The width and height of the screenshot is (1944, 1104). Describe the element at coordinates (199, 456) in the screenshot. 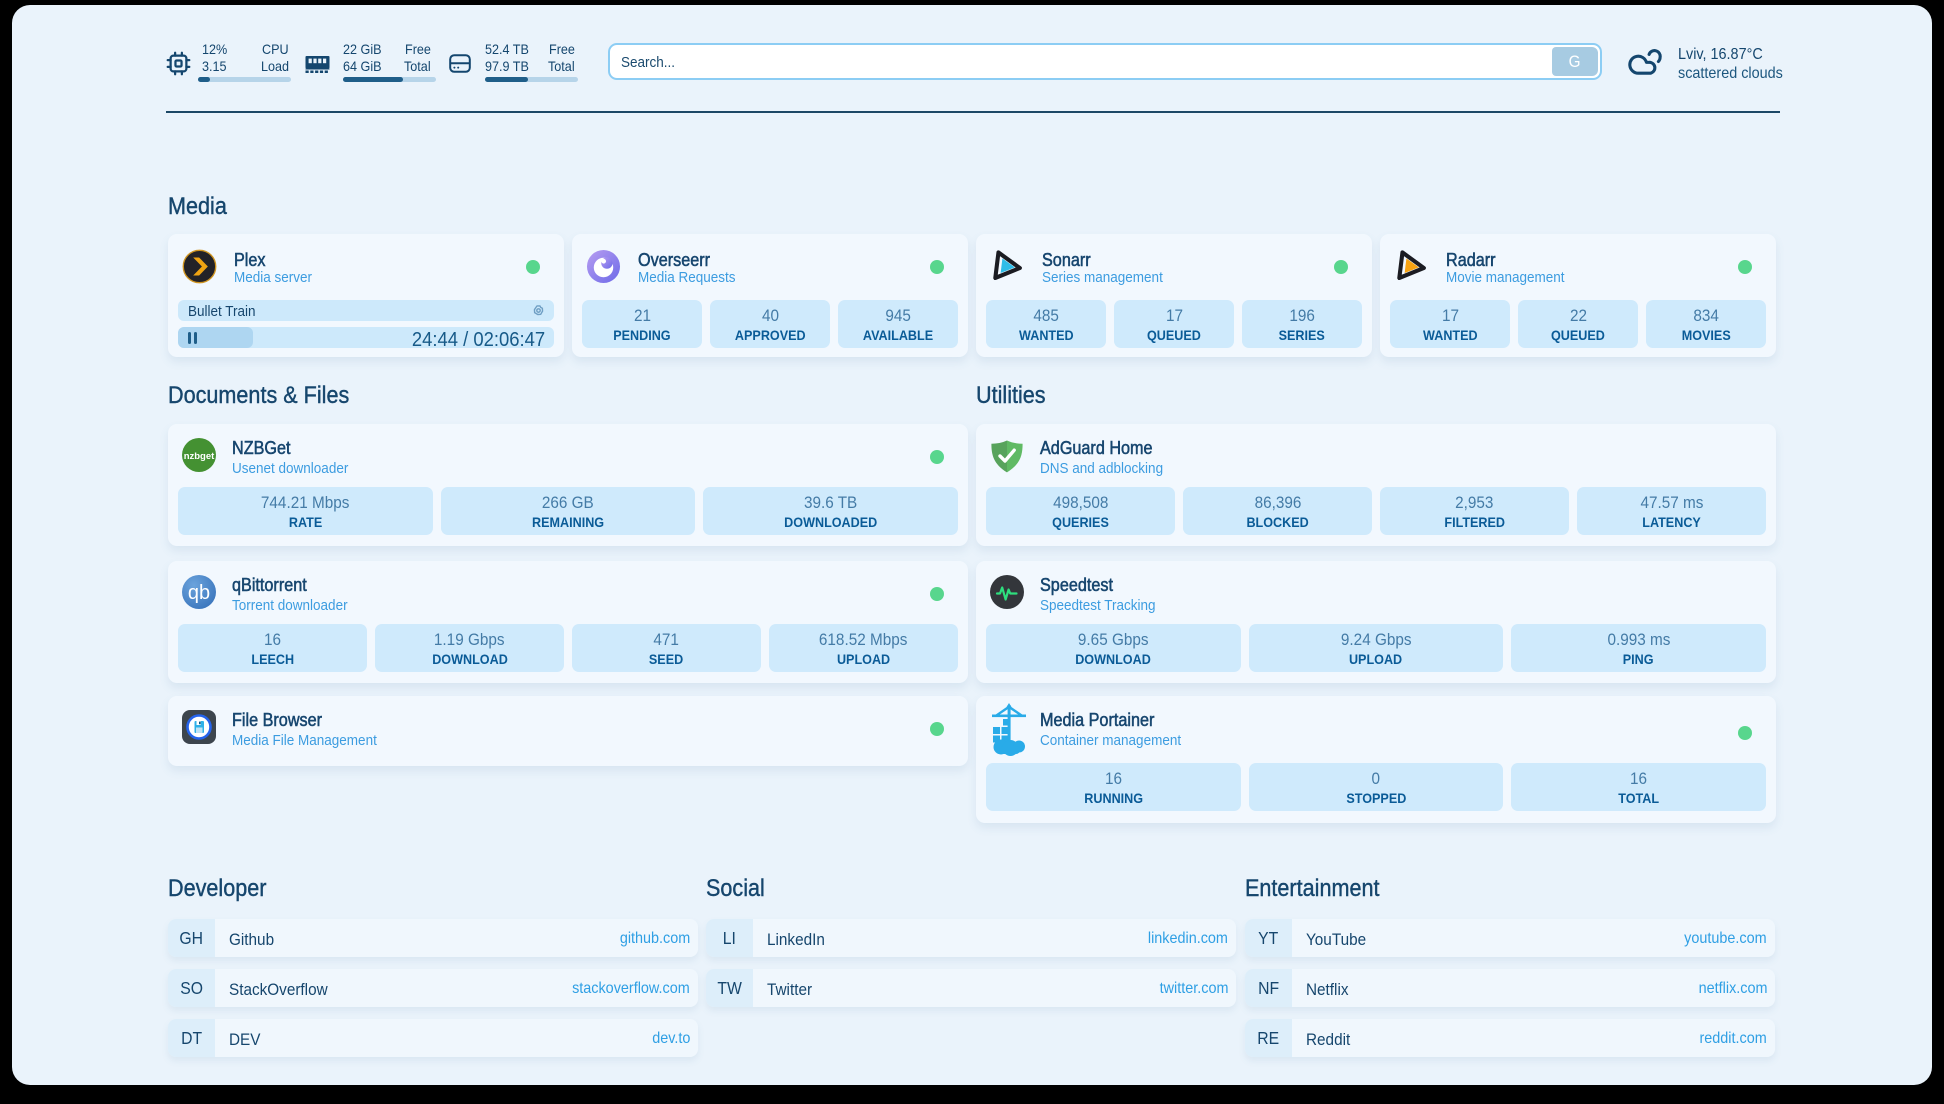

I see `svg-text: nzbget` at that location.